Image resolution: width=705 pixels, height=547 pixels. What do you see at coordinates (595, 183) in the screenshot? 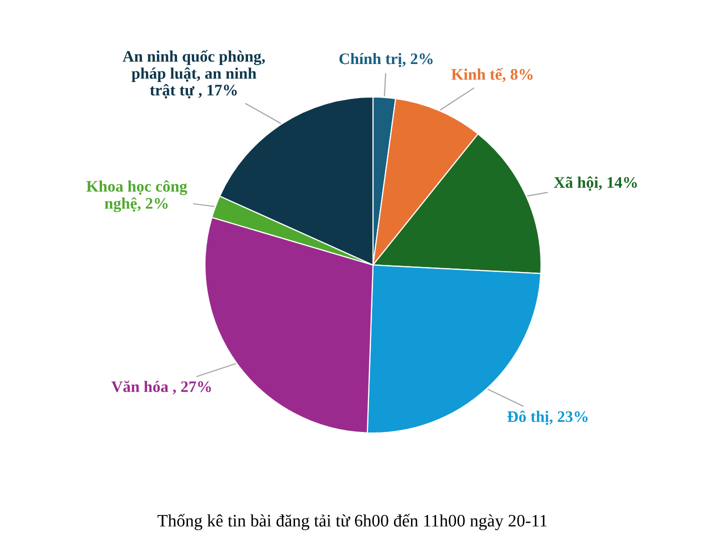
I see `slice-label: Xã hội, 14%` at bounding box center [595, 183].